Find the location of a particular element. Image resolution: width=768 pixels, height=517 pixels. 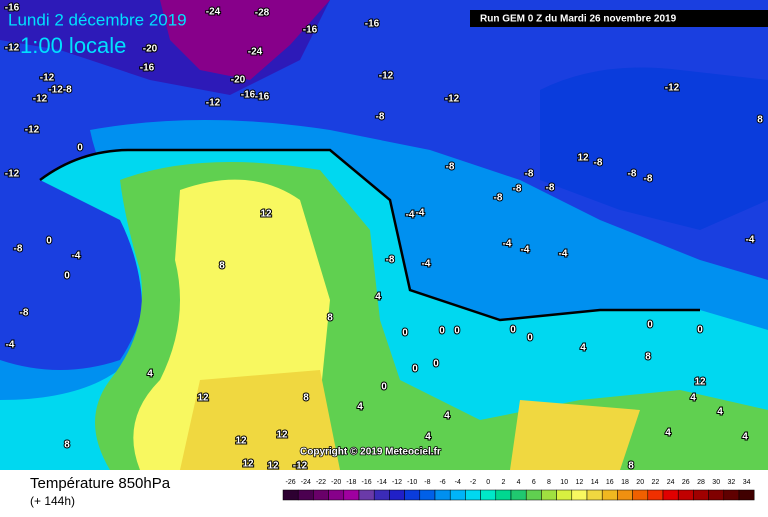

colorbar-label: 30 is located at coordinates (716, 482).